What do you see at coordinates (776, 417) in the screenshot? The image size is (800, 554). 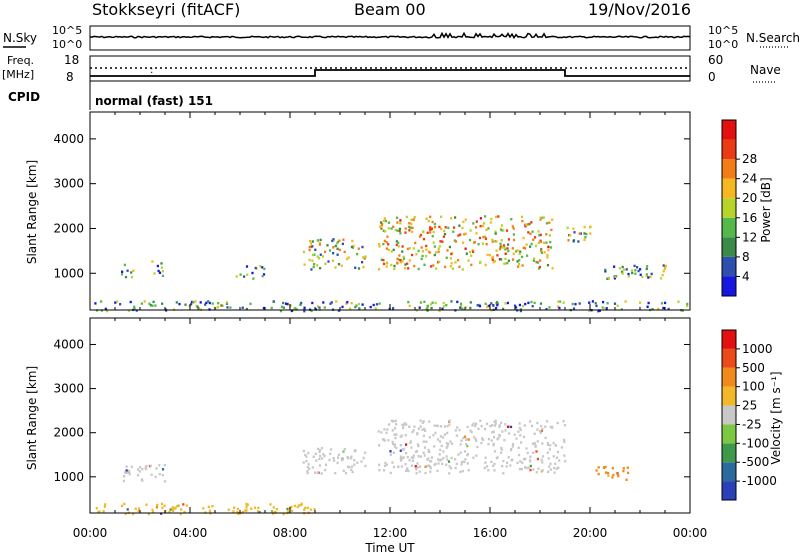 I see `velocity-colorbar-label: Velocity [m s⁻¹]` at bounding box center [776, 417].